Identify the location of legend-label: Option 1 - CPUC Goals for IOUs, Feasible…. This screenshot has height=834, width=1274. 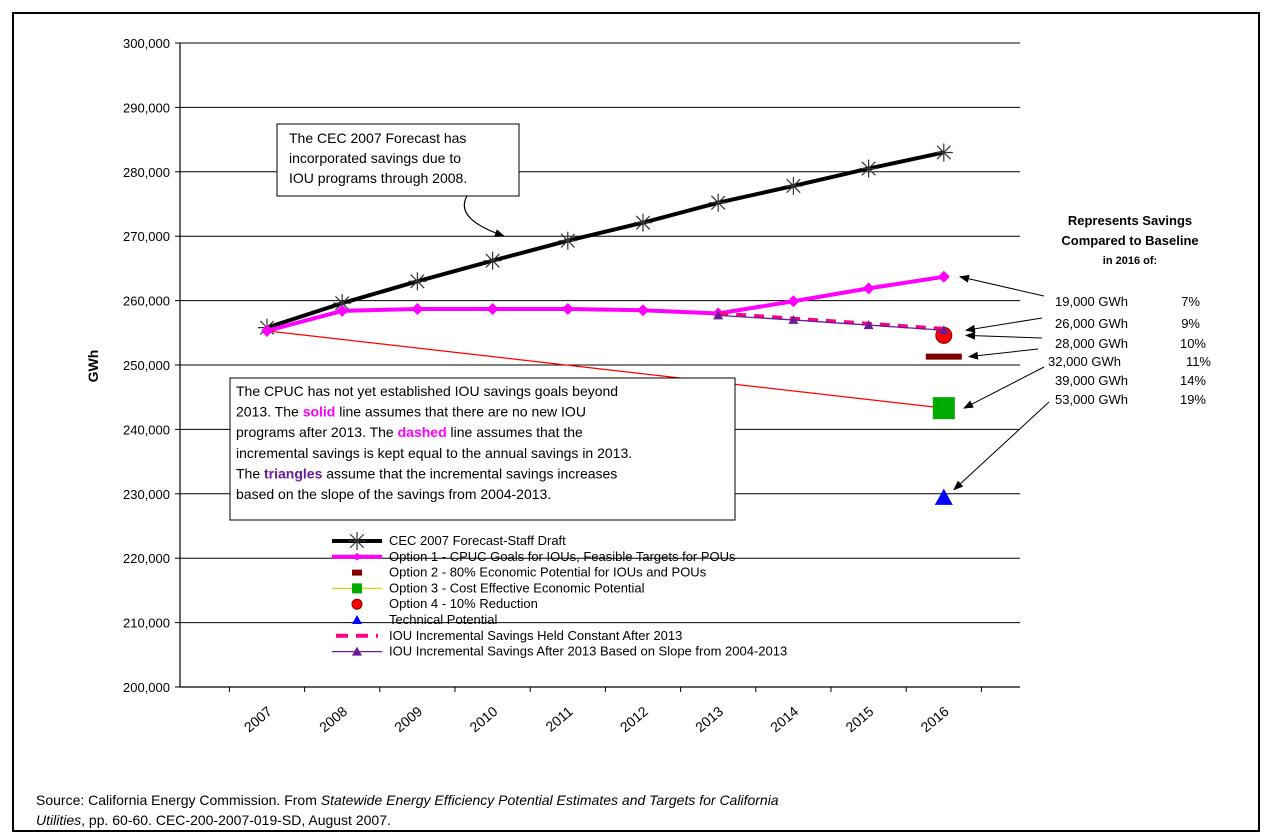
(562, 556).